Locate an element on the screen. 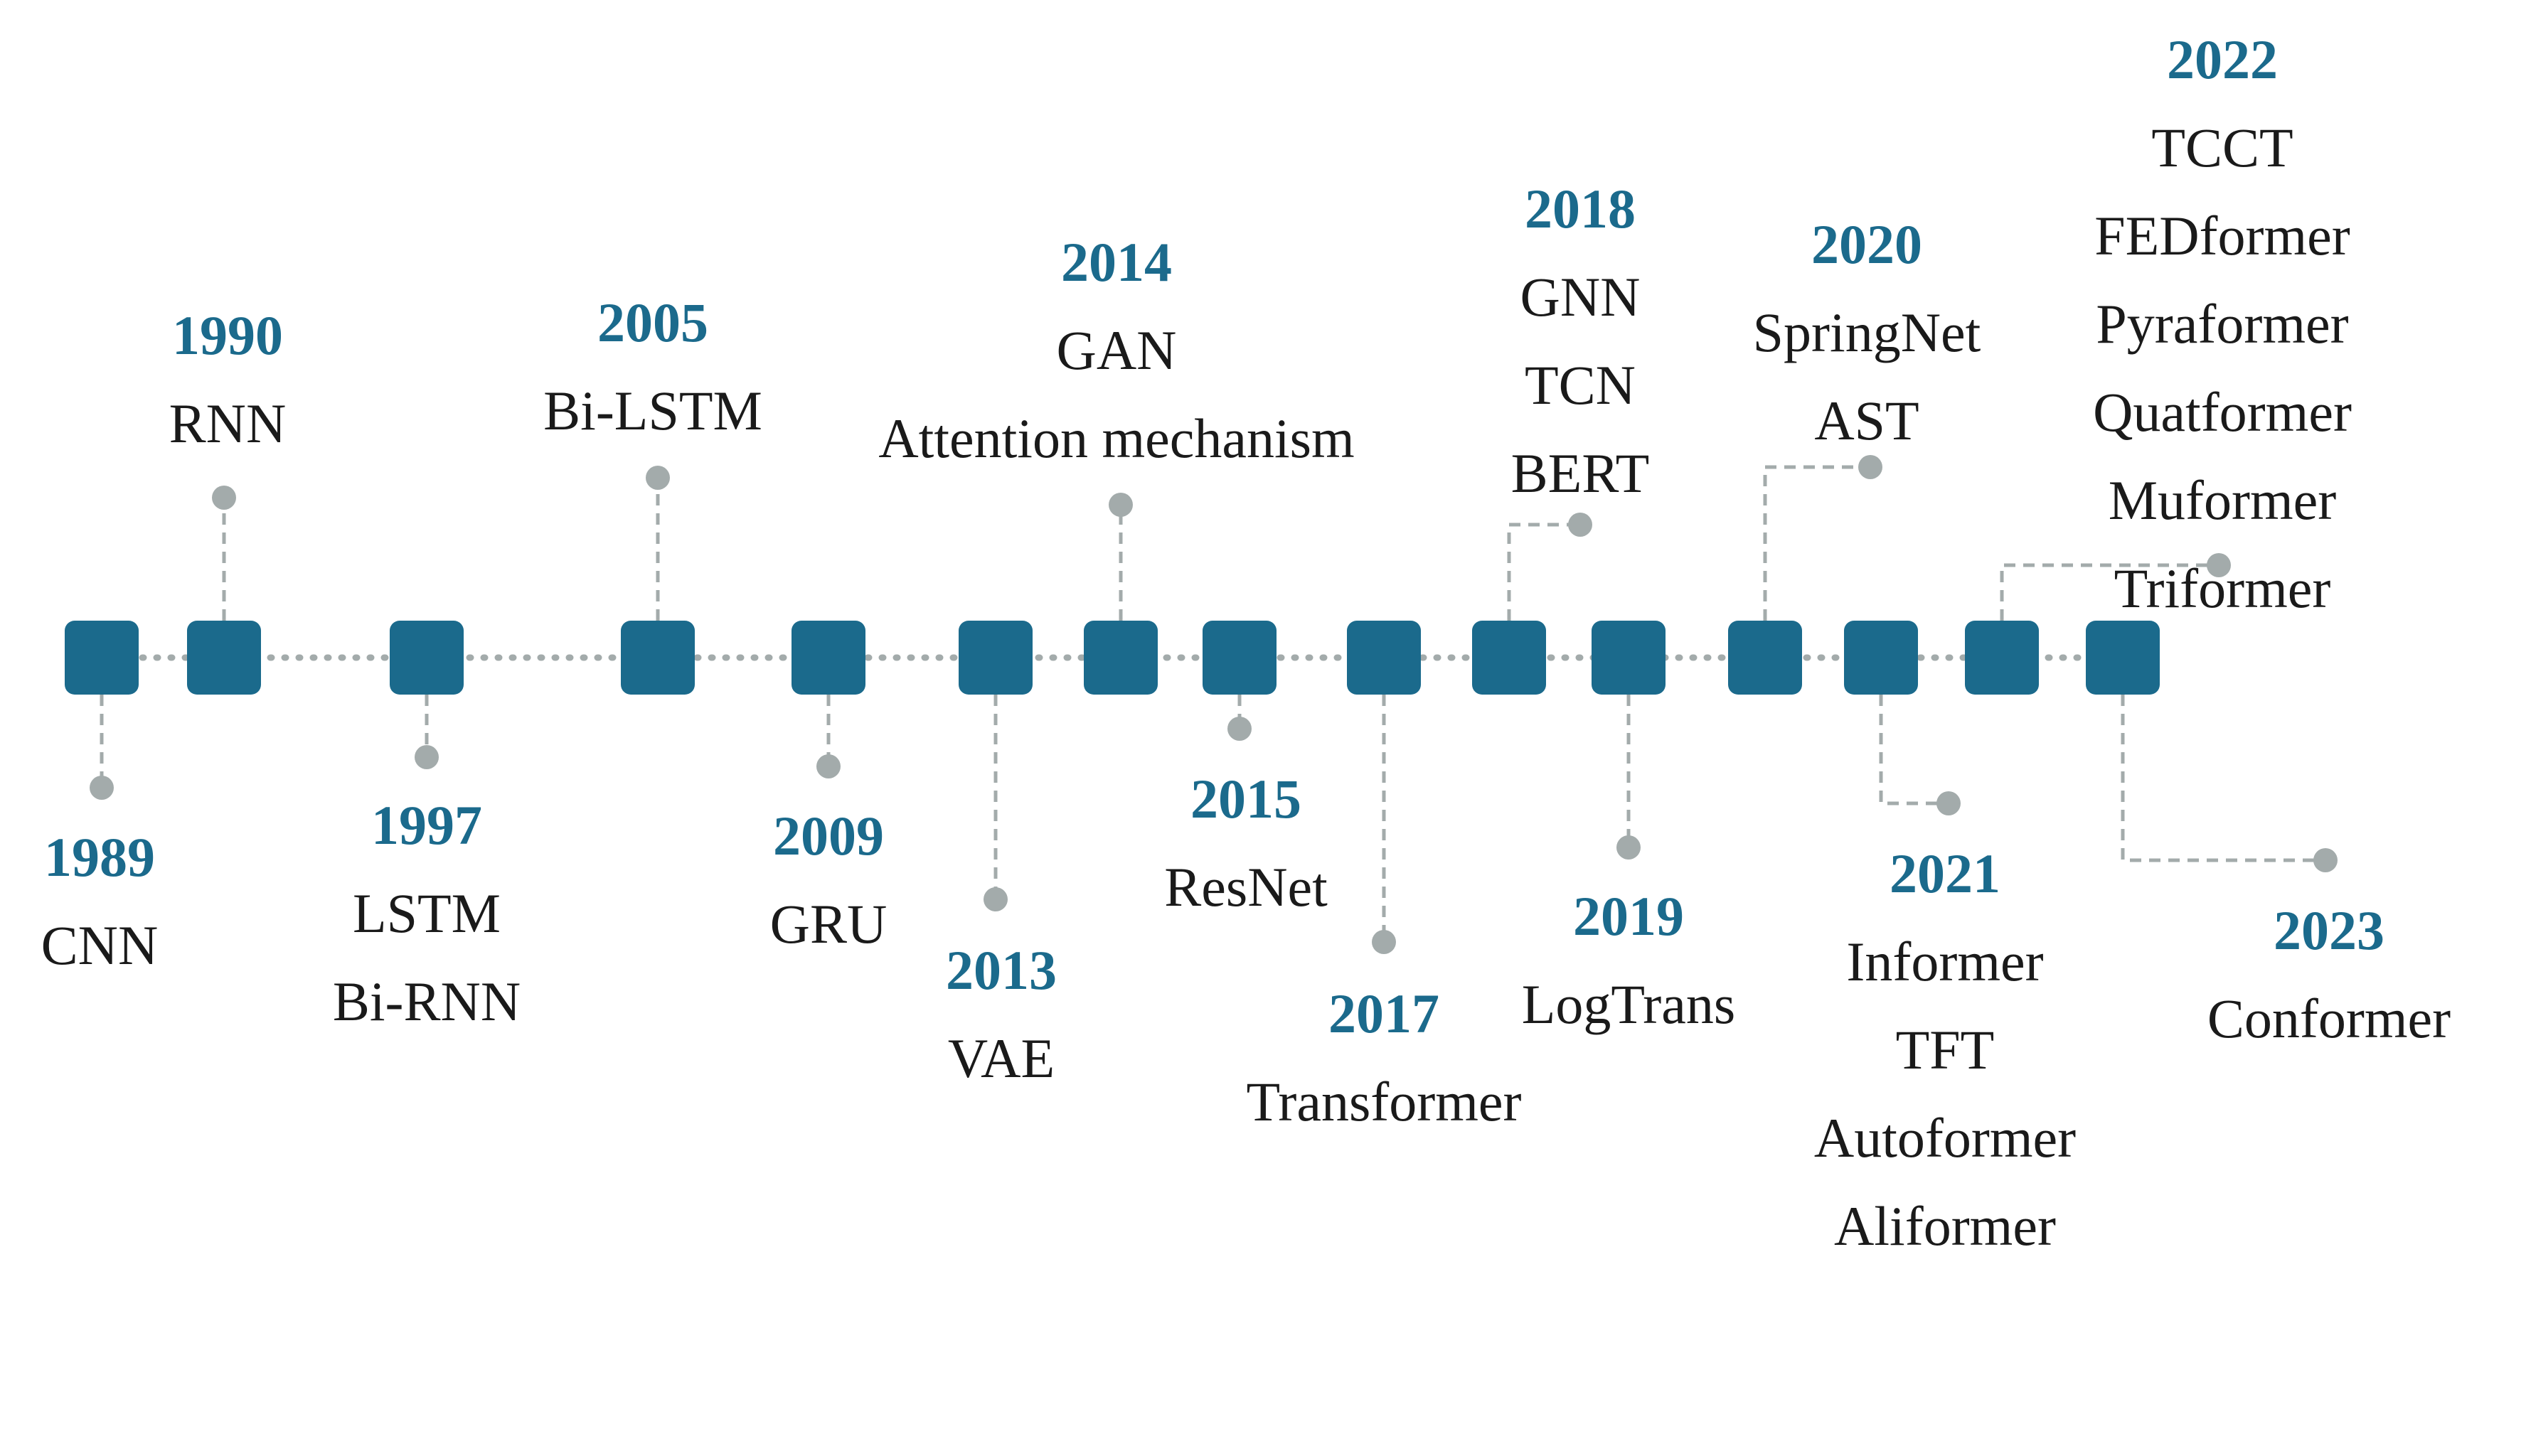 The height and width of the screenshot is (1456, 2526). timeline-node-2022 is located at coordinates (2002, 658).